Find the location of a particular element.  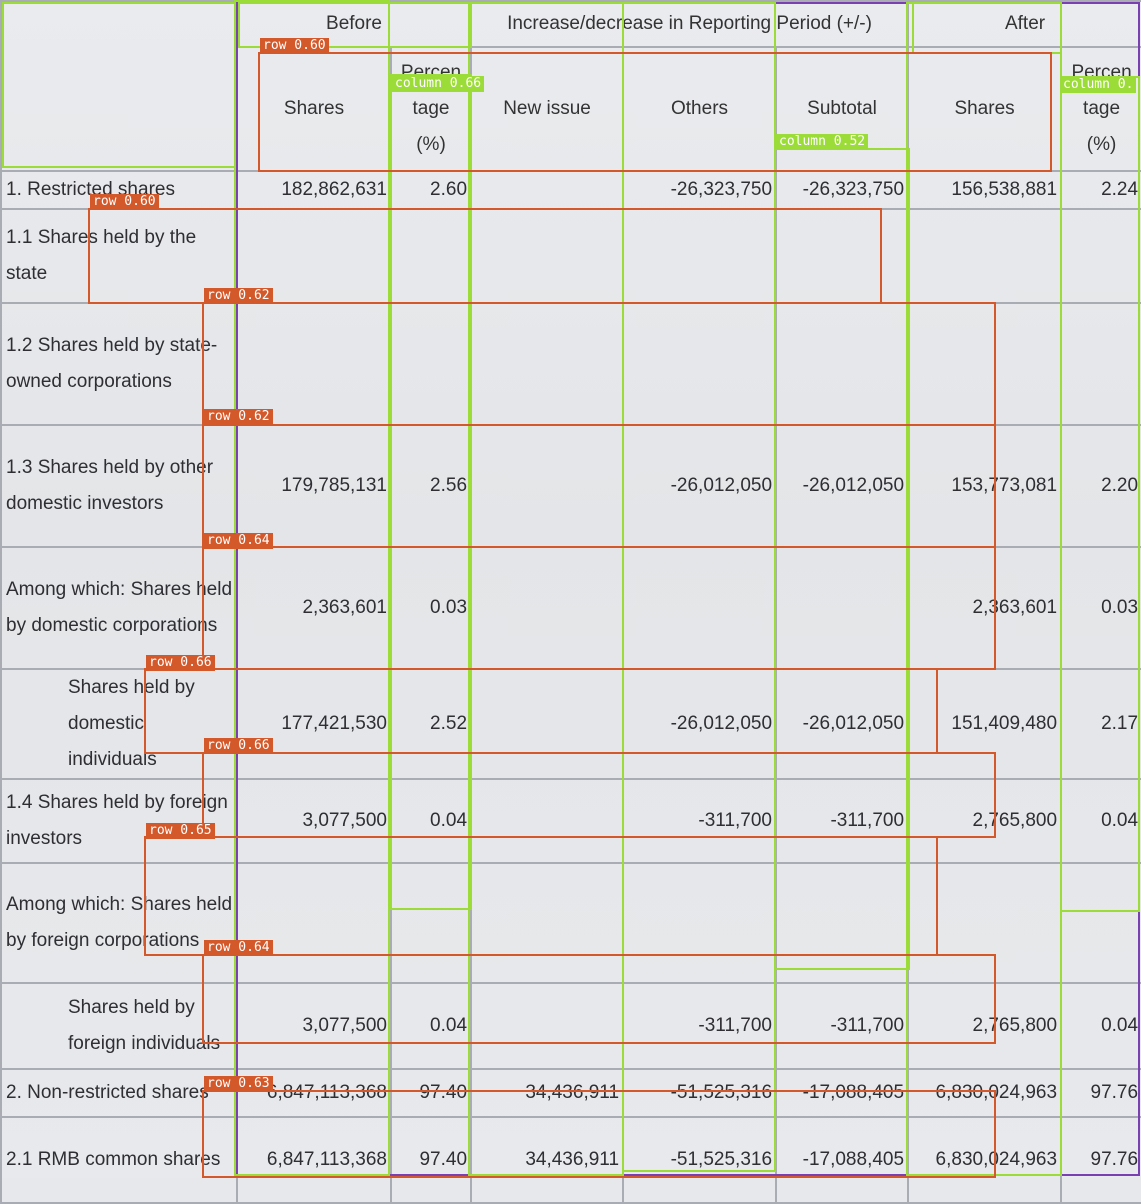

cell-after-shares: 2,363,601 is located at coordinates (985, 608).